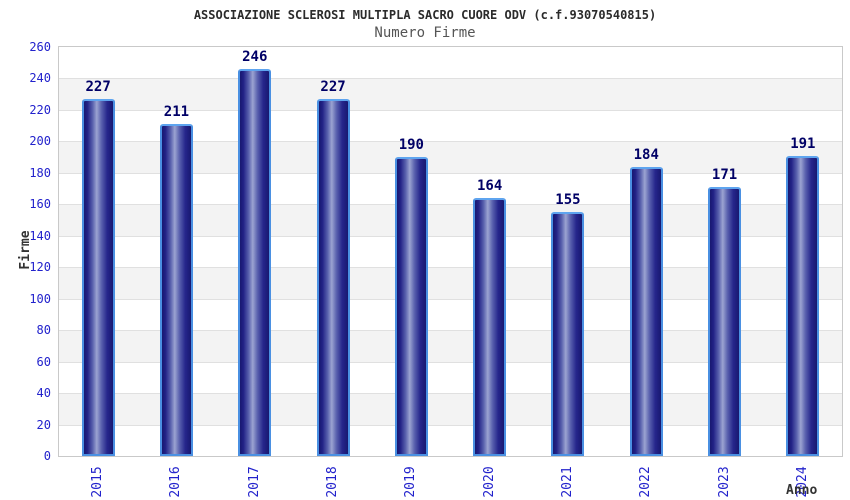 The height and width of the screenshot is (500, 850). What do you see at coordinates (40, 204) in the screenshot?
I see `y-axis-tick-label: 160` at bounding box center [40, 204].